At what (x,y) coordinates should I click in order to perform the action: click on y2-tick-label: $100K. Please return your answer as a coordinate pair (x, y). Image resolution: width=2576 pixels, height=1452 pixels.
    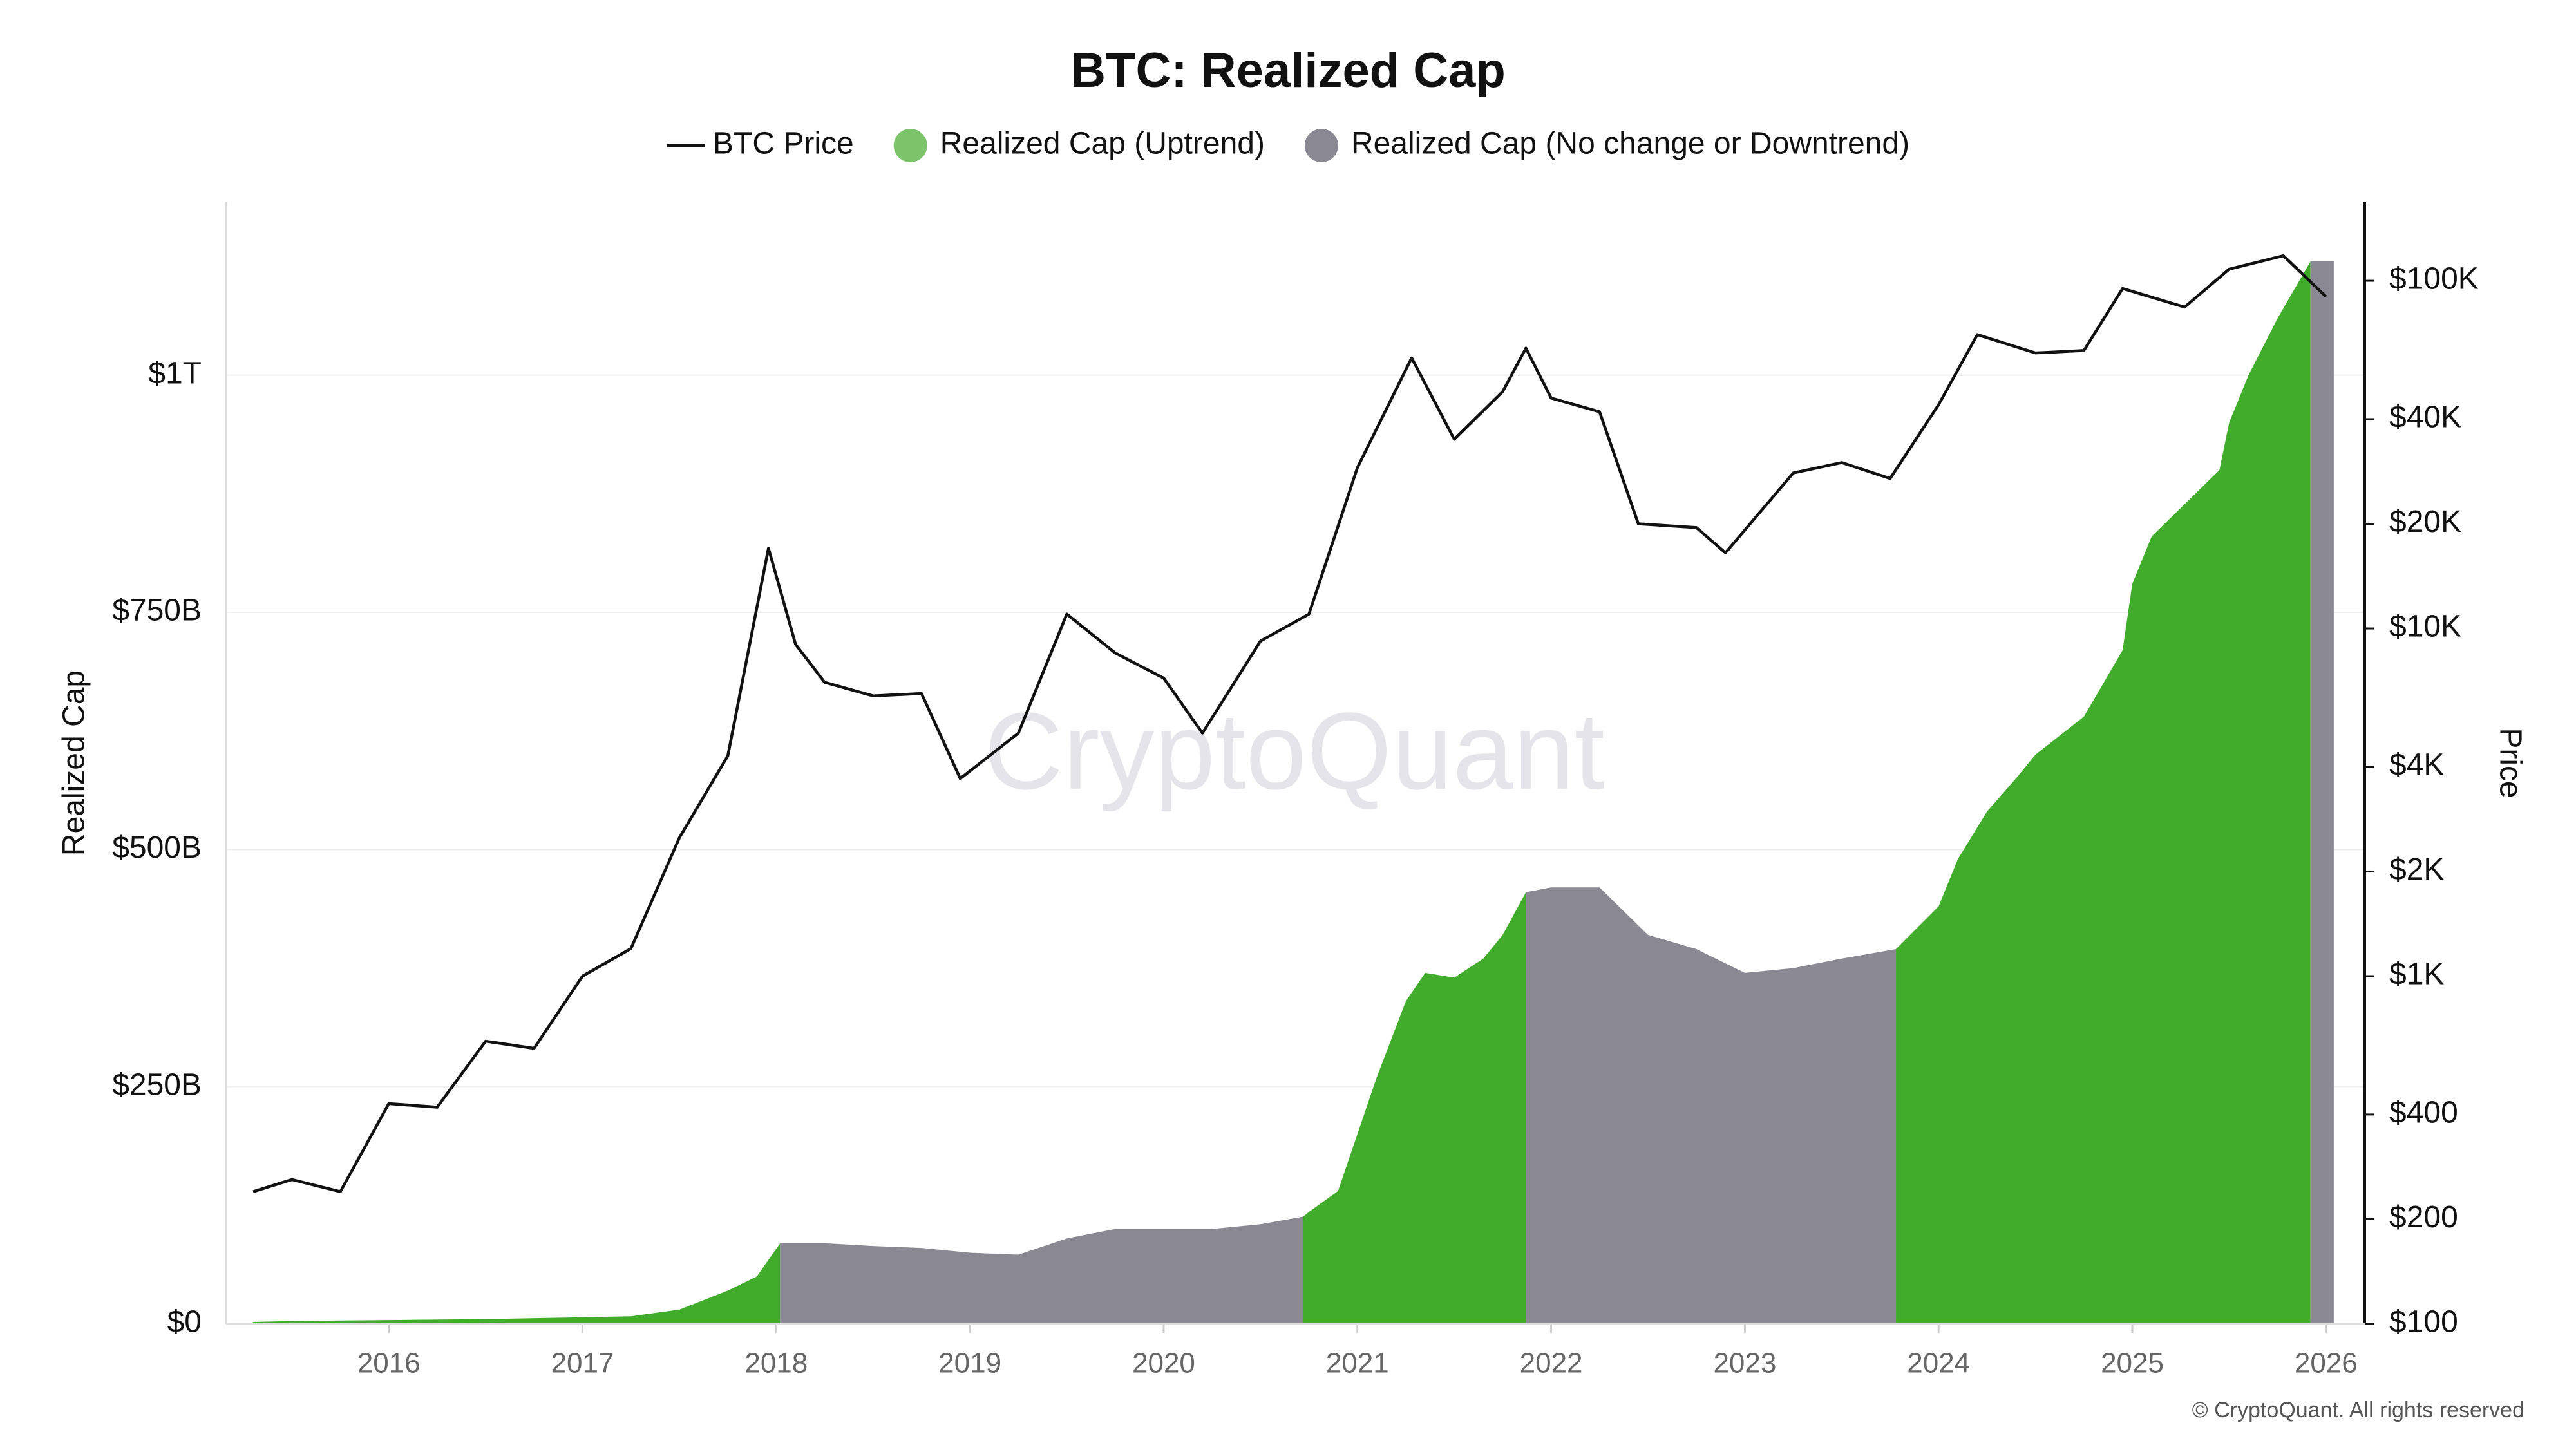
    Looking at the image, I should click on (2434, 279).